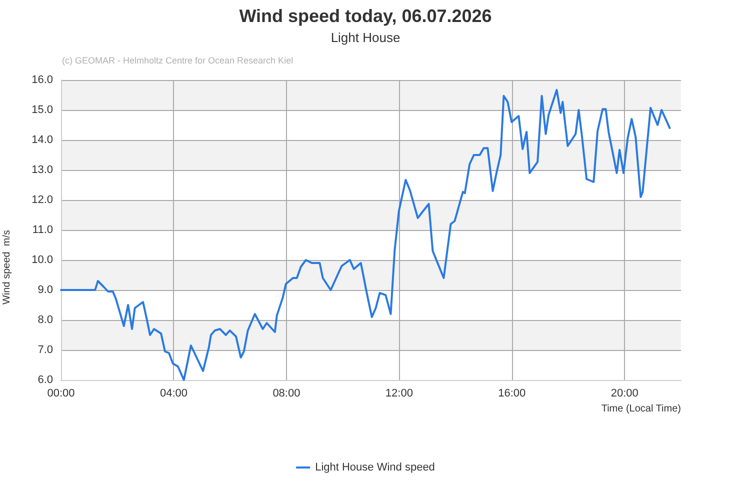  What do you see at coordinates (42, 200) in the screenshot?
I see `y-tick-label: 12.0` at bounding box center [42, 200].